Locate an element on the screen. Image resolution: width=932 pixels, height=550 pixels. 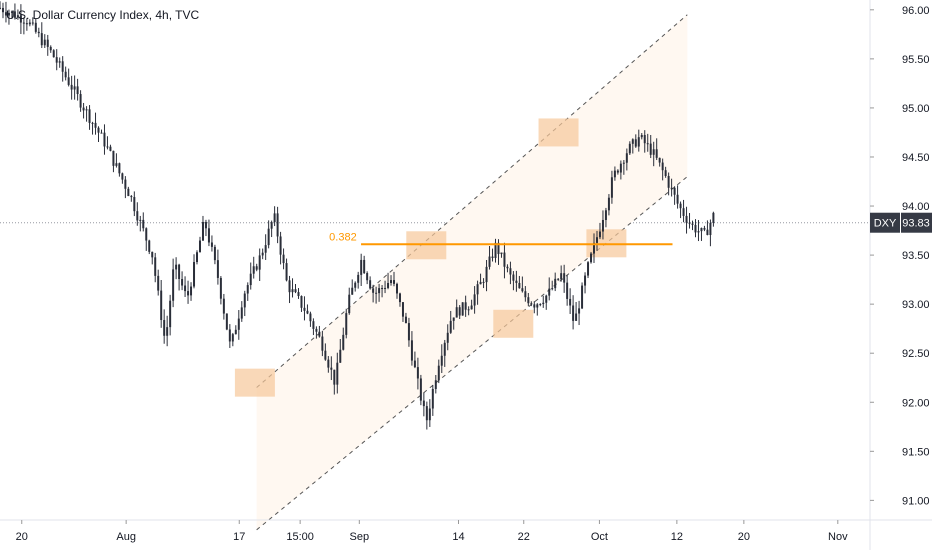
symbol-badge is located at coordinates (885, 222).